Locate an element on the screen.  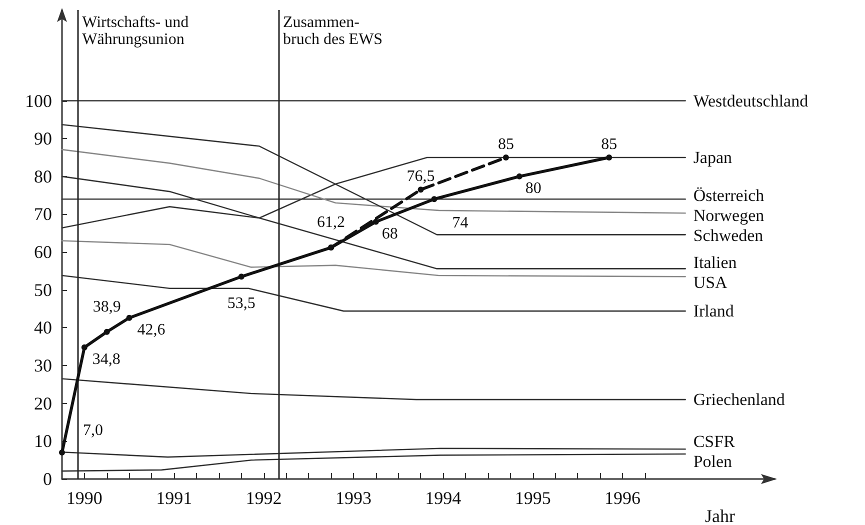
data-label: 34,8 is located at coordinates (106, 359).